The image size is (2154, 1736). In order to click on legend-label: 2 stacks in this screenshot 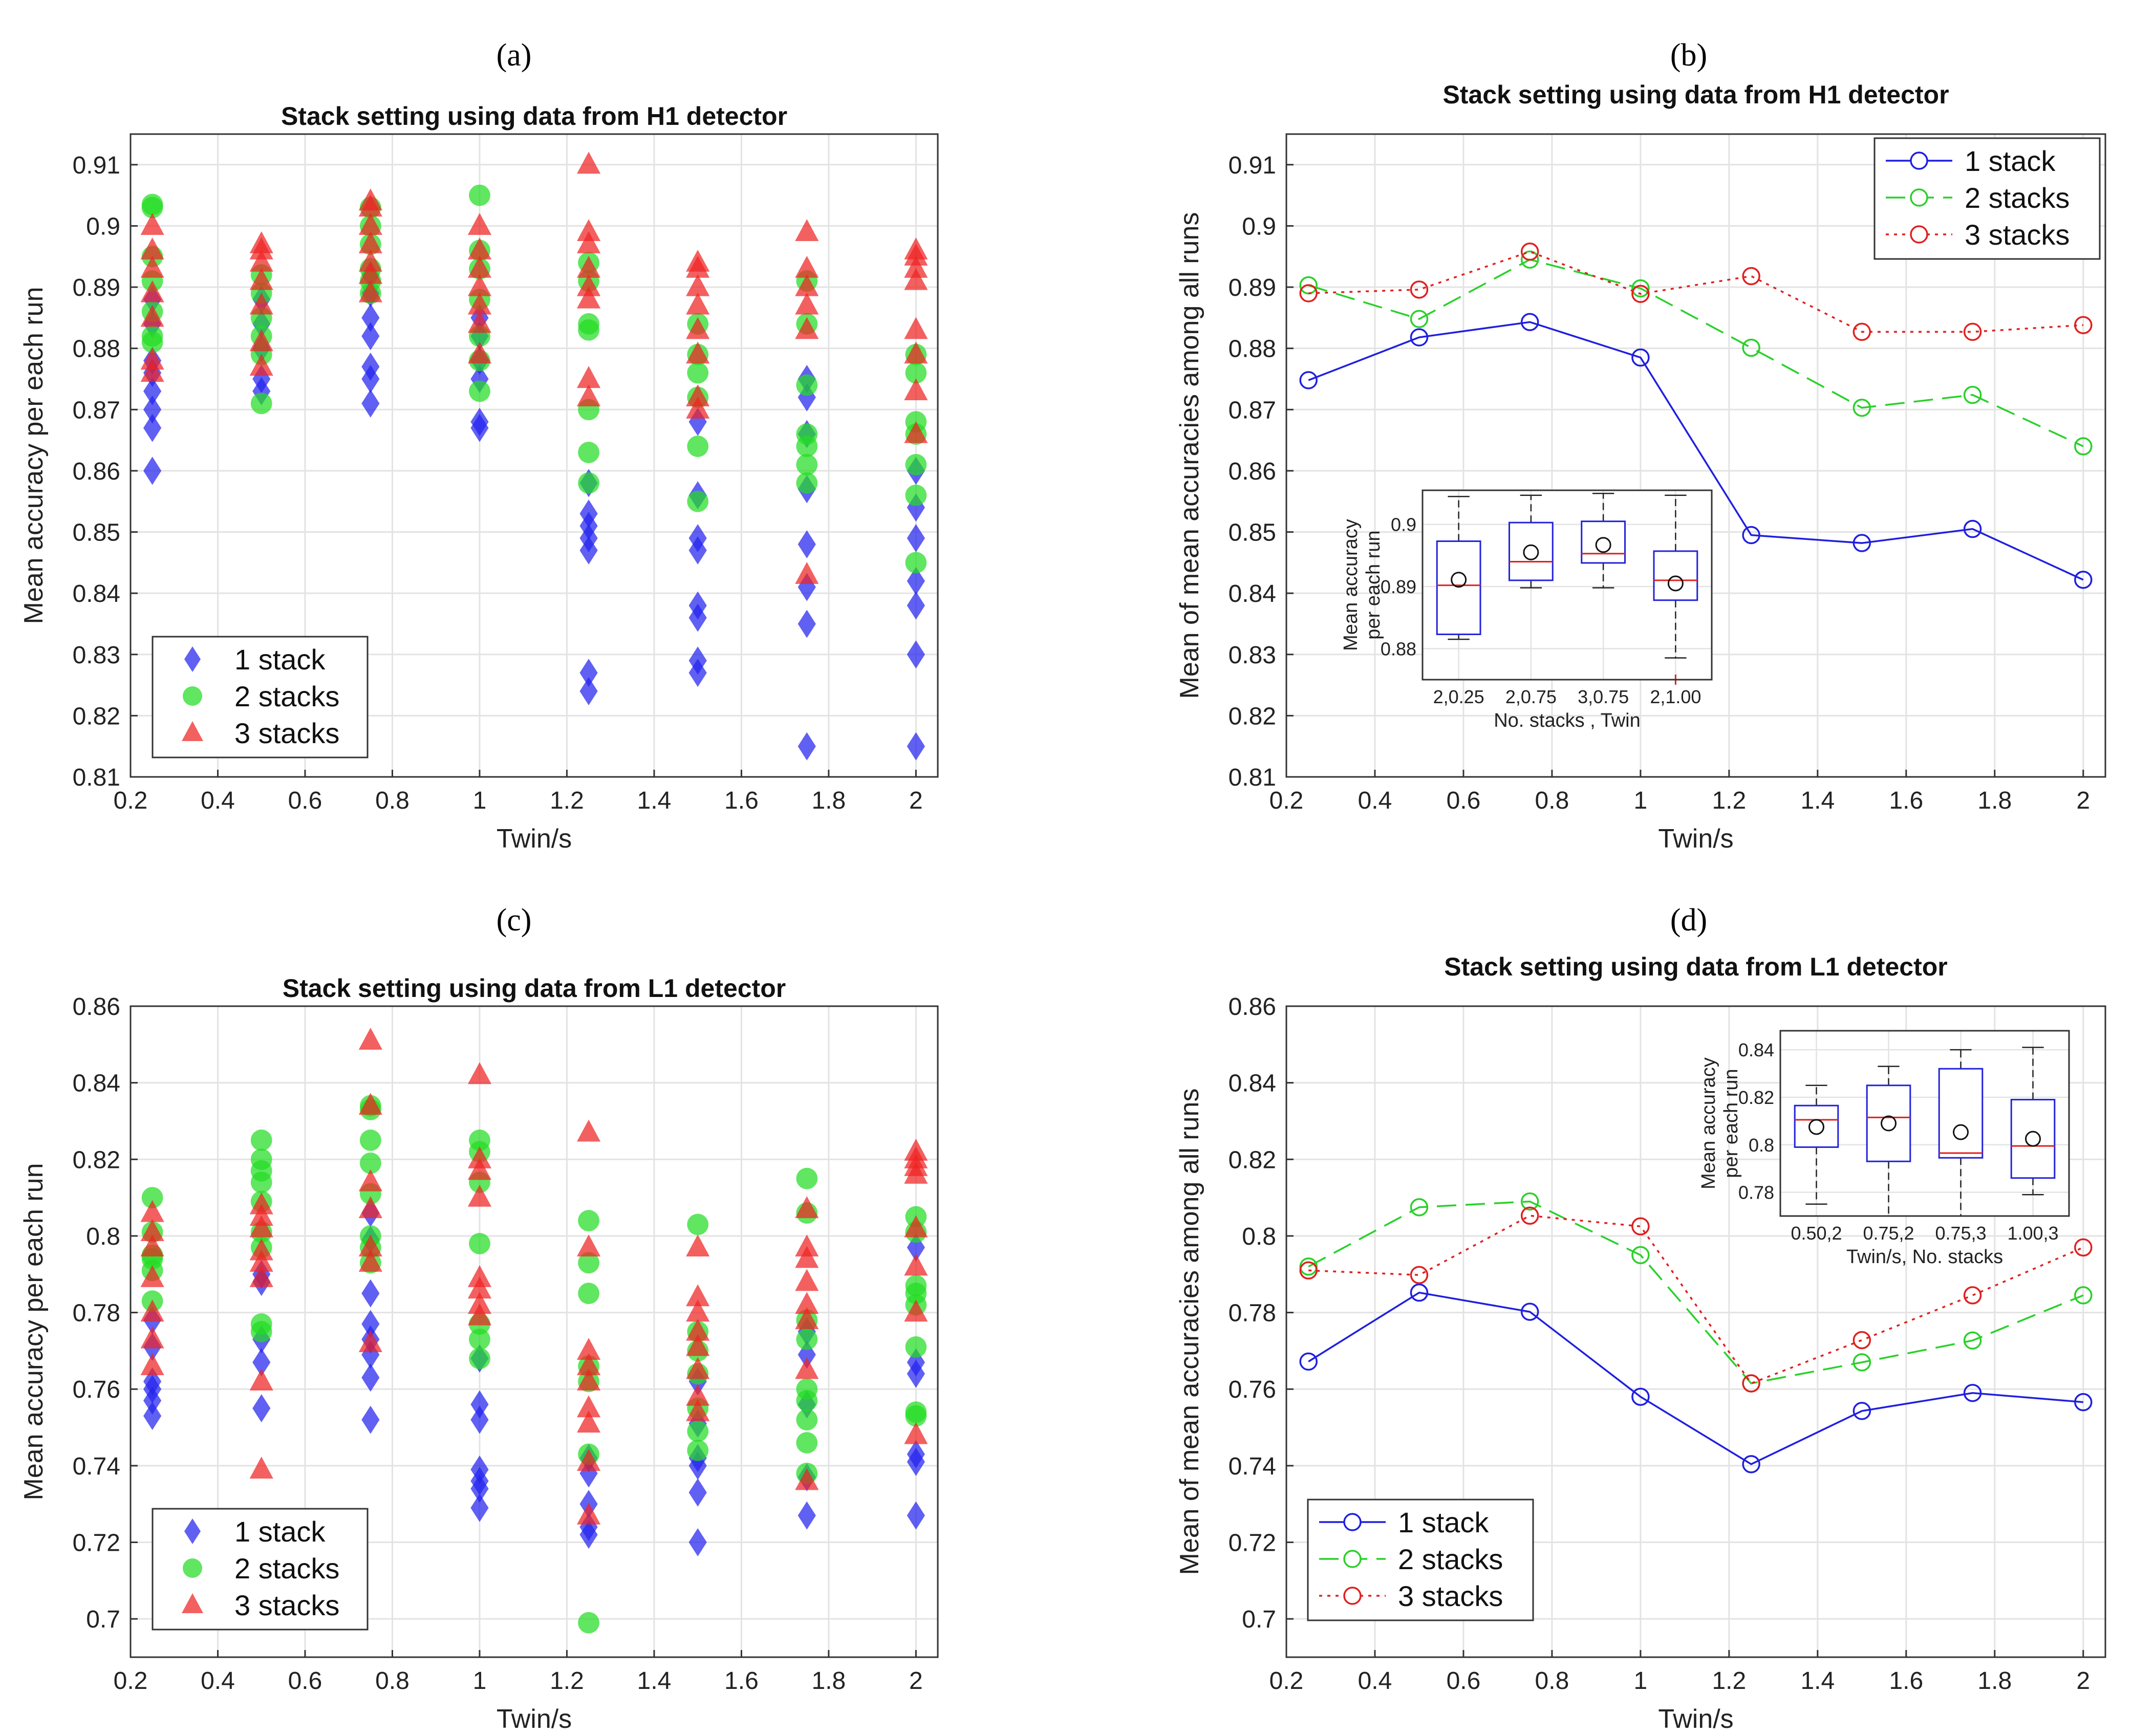, I will do `click(286, 696)`.